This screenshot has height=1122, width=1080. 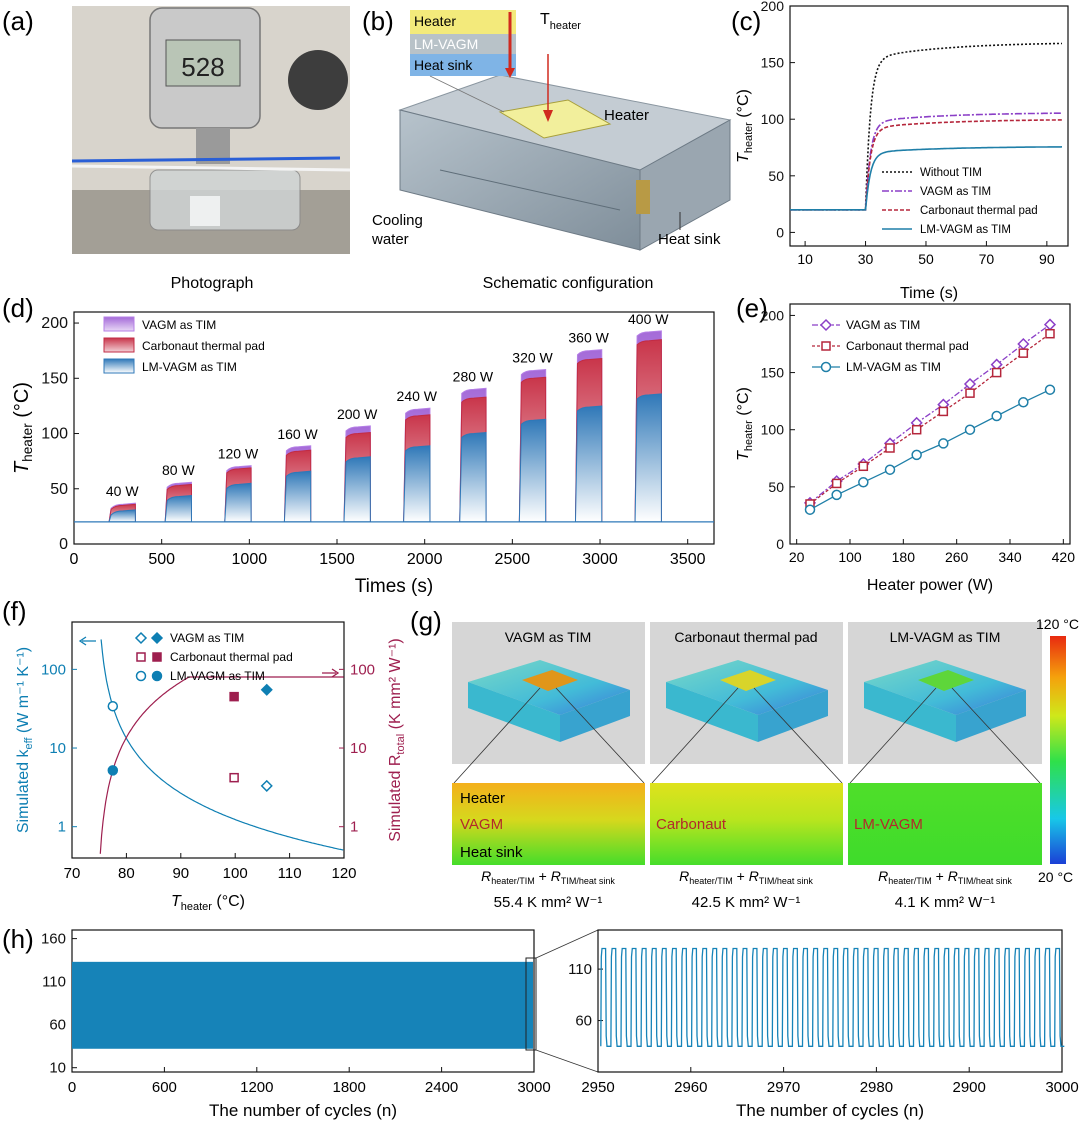 I want to click on panel-label-a: (a), so click(x=18, y=21).